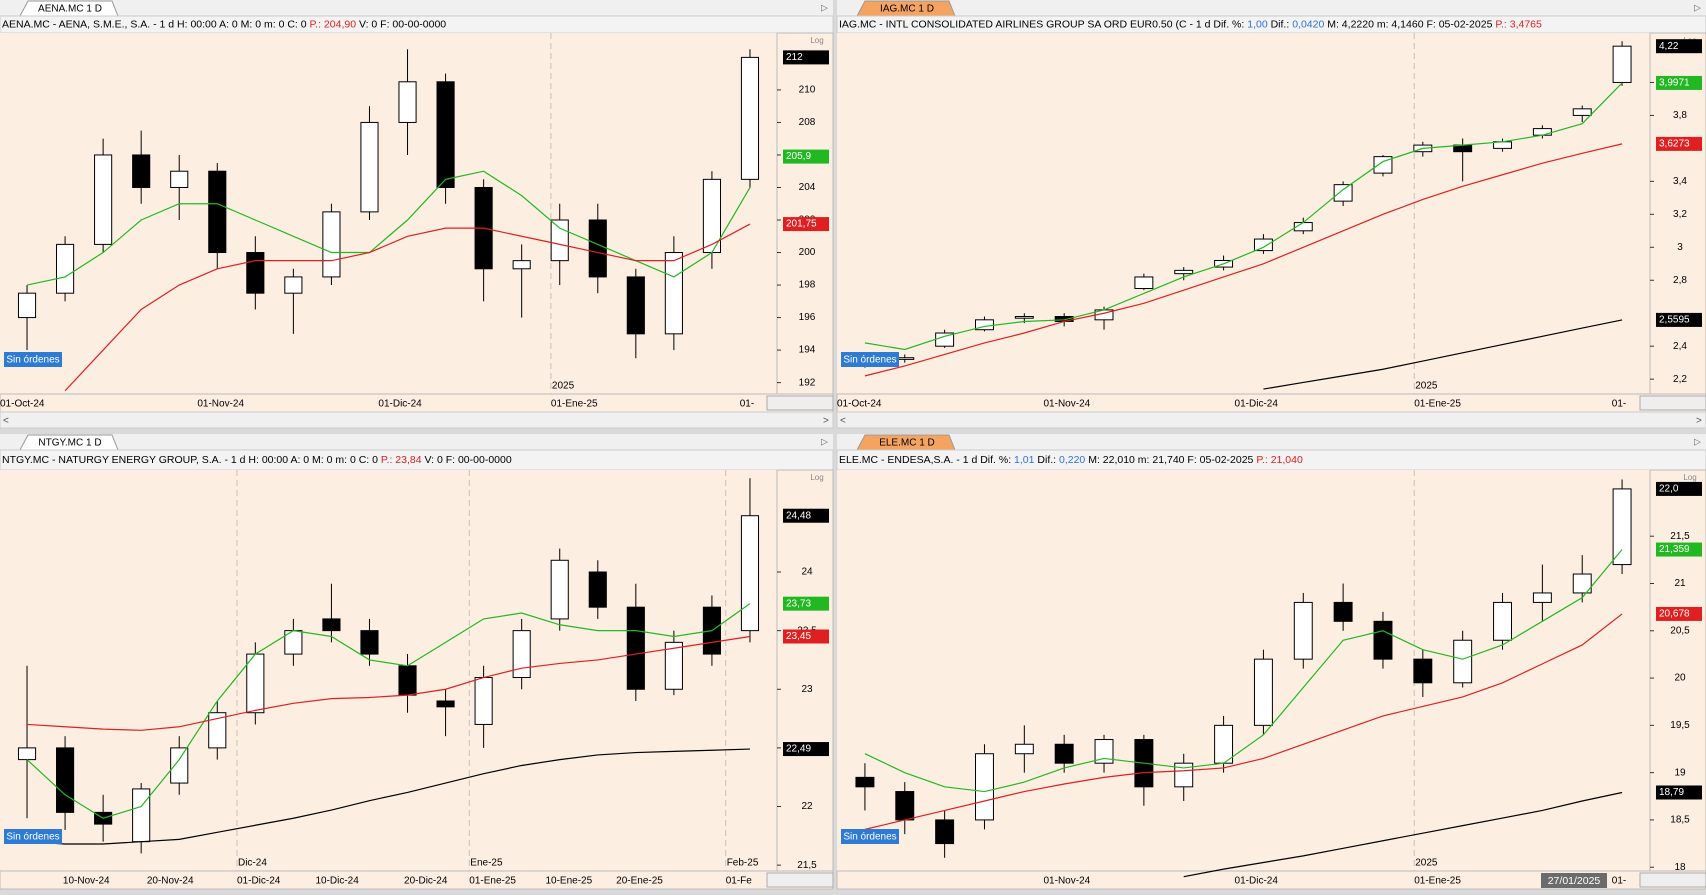  Describe the element at coordinates (798, 156) in the screenshot. I see `price-box-label: 205,9` at that location.